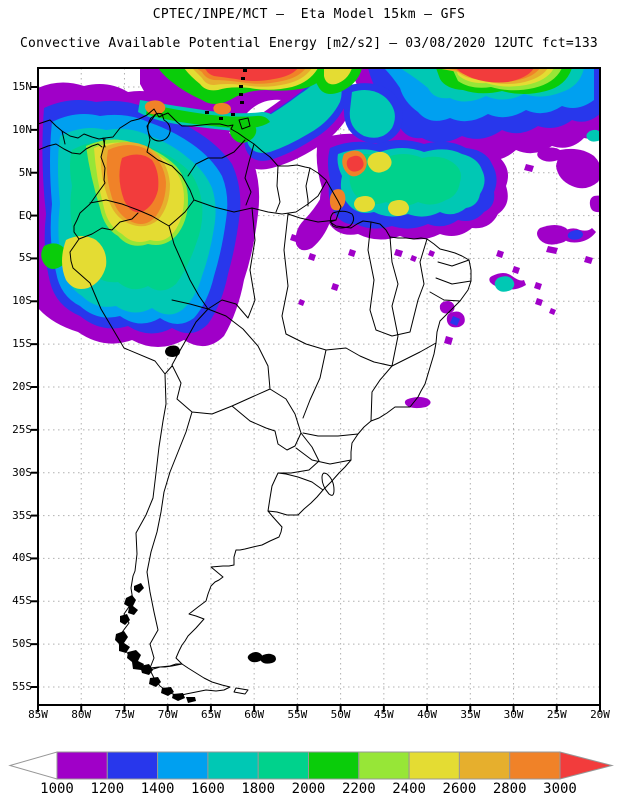 The width and height of the screenshot is (618, 800). What do you see at coordinates (427, 714) in the screenshot?
I see `lon-label-40W: 40W` at bounding box center [427, 714].